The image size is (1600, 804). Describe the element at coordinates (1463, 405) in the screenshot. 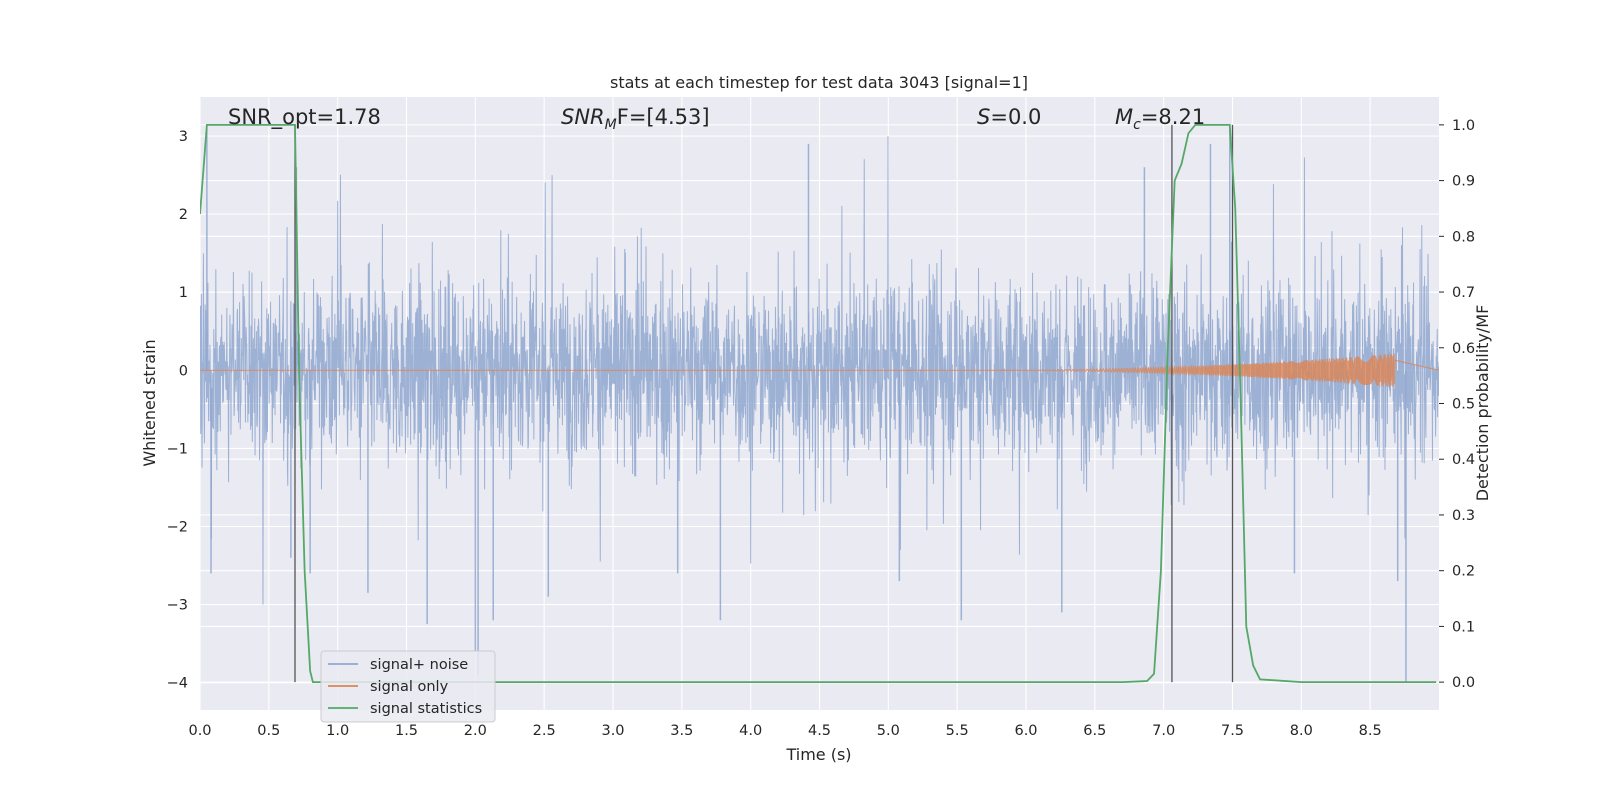

I see `y-right-tick-label: 0.5` at that location.